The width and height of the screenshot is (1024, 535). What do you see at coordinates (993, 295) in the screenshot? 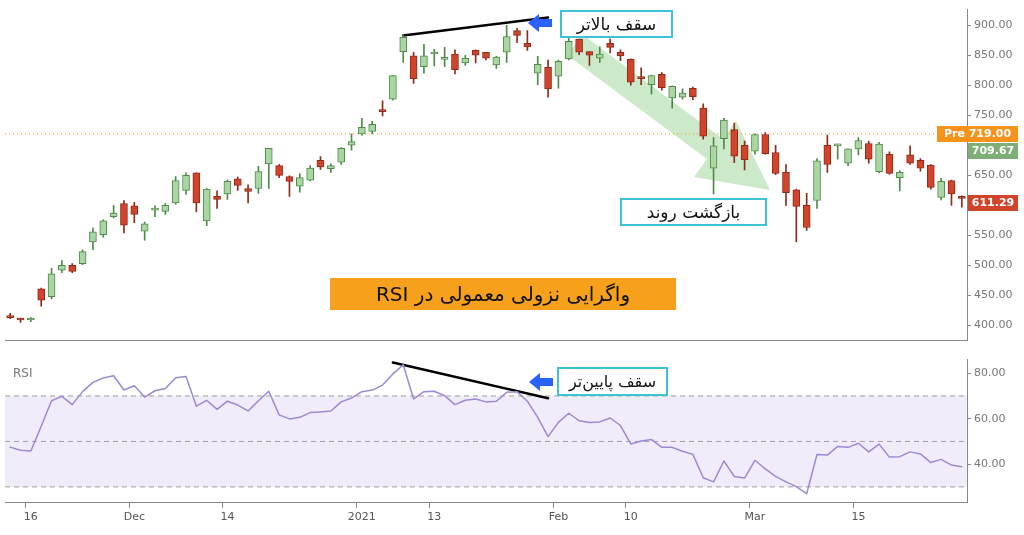
I see `y-tick-label: 450.00` at bounding box center [993, 295].